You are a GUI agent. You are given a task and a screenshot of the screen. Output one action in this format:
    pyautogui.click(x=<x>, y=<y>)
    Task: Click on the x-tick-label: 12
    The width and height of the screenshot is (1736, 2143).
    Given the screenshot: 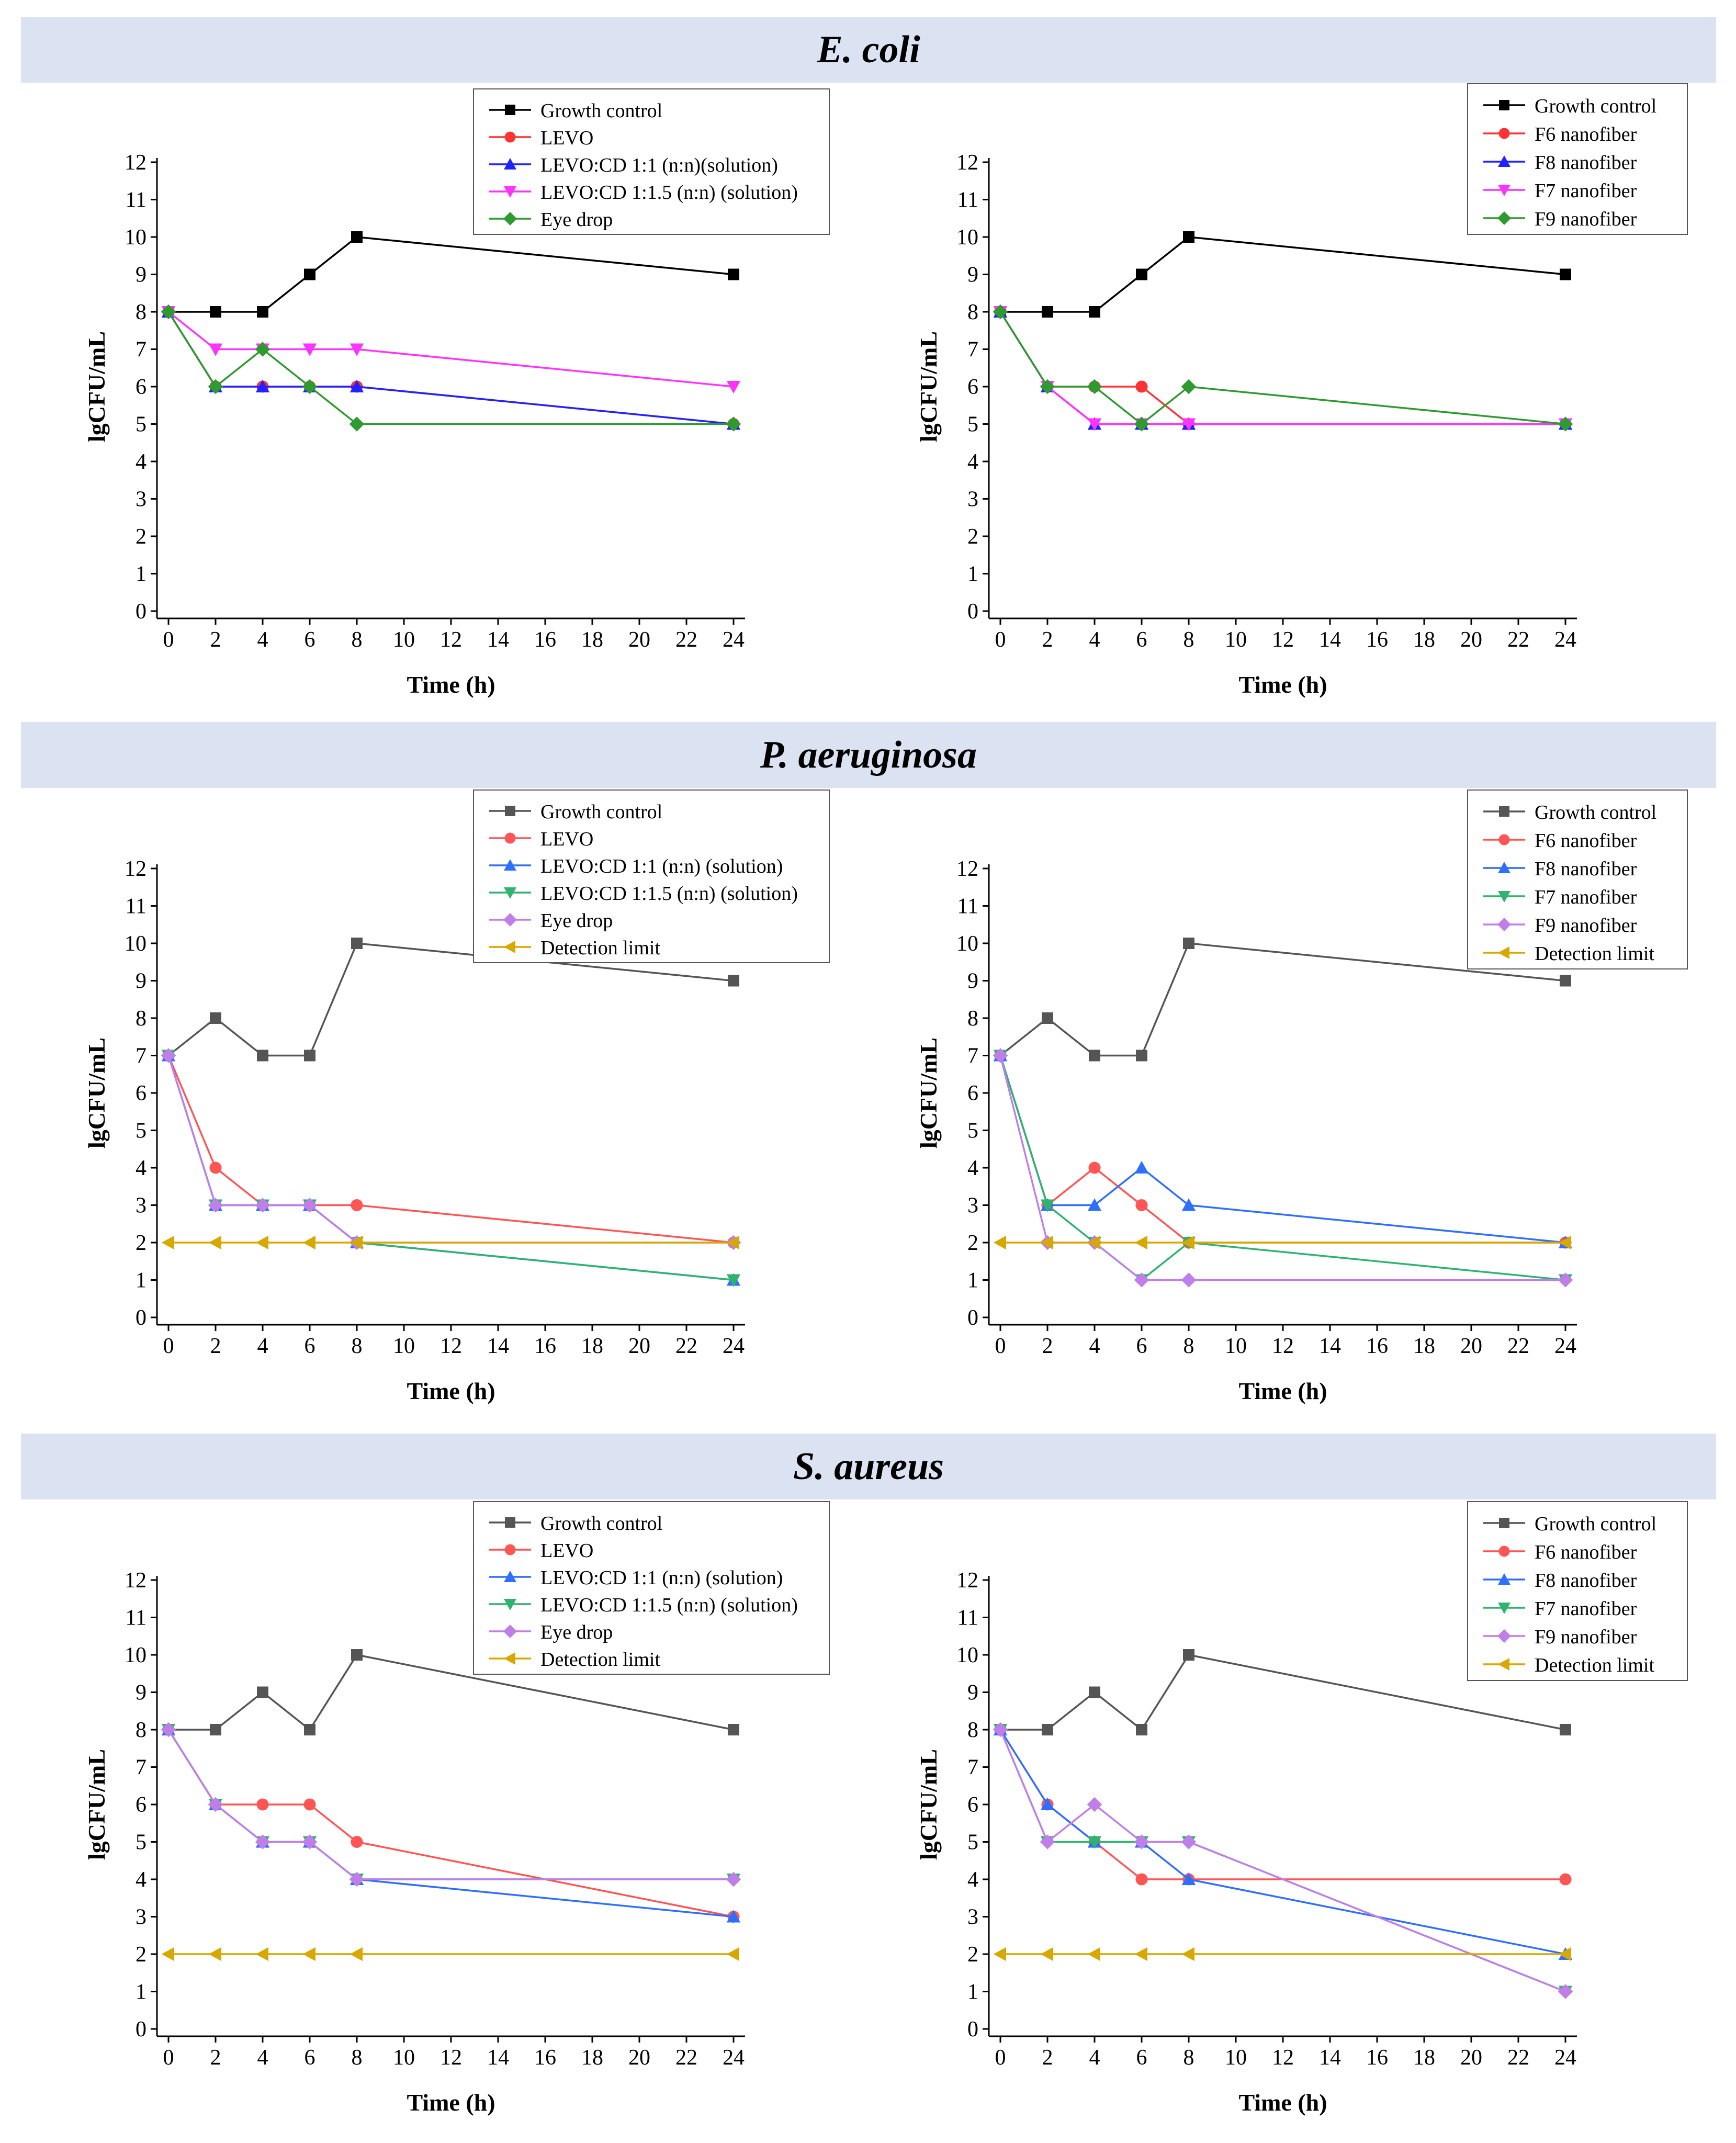 What is the action you would take?
    pyautogui.click(x=451, y=1346)
    